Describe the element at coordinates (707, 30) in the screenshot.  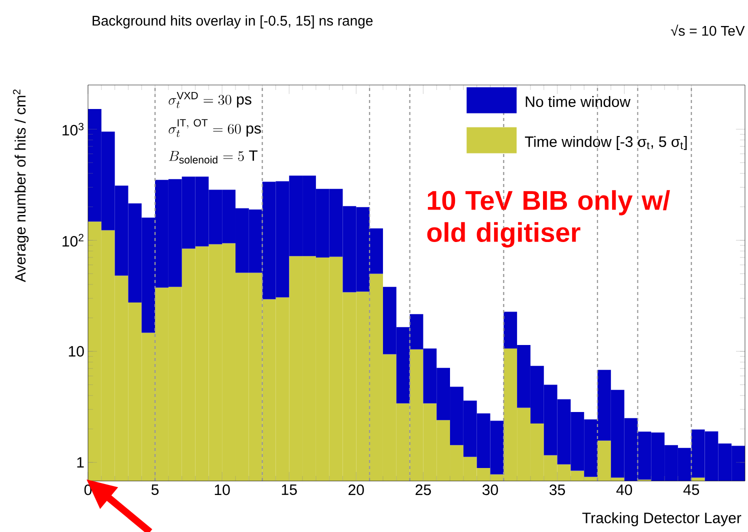
I see `text: √s = 10 TeV` at that location.